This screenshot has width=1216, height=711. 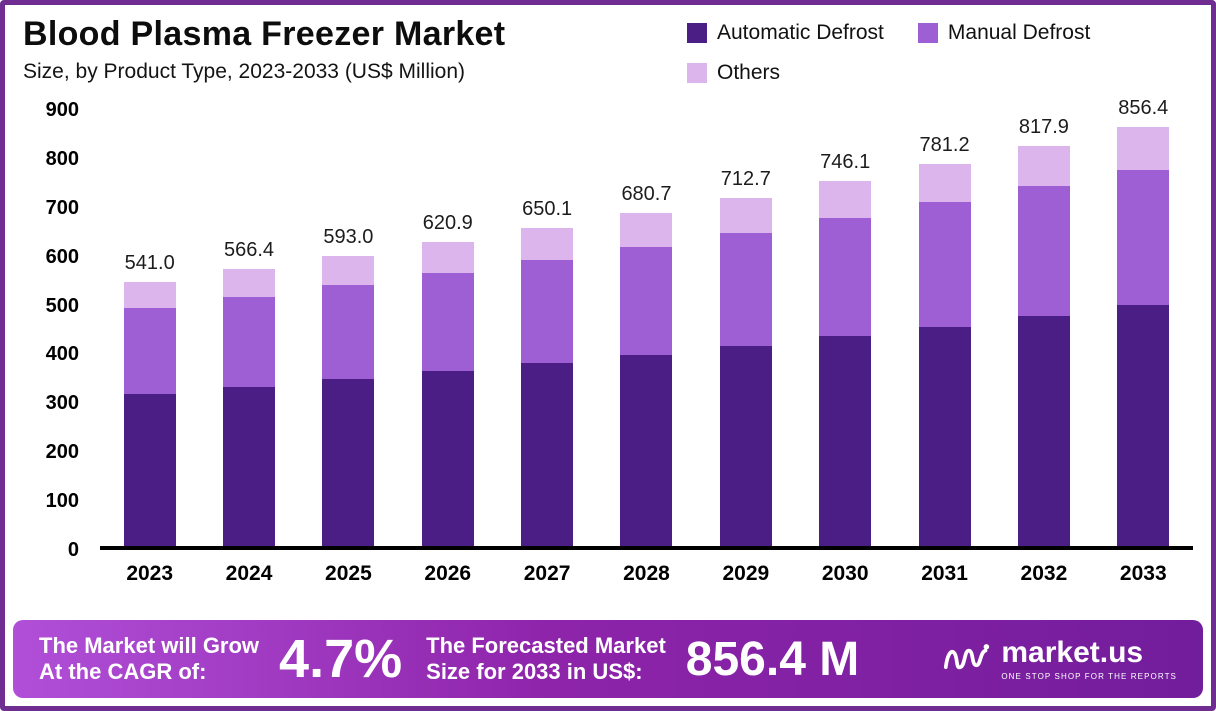 What do you see at coordinates (1043, 127) in the screenshot?
I see `bar-total-label: 817.9` at bounding box center [1043, 127].